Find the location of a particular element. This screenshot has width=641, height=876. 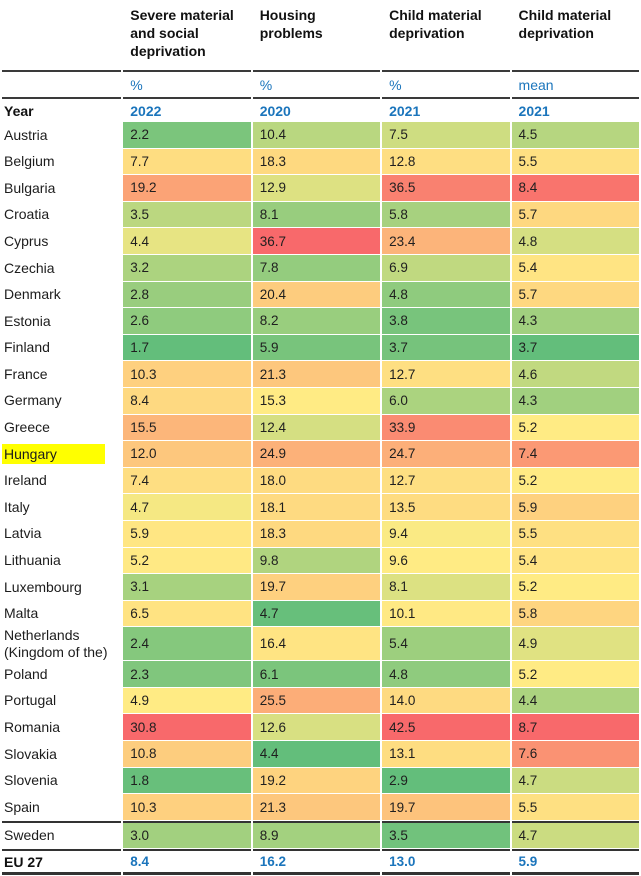

value-cell: 12.8 is located at coordinates (446, 161).